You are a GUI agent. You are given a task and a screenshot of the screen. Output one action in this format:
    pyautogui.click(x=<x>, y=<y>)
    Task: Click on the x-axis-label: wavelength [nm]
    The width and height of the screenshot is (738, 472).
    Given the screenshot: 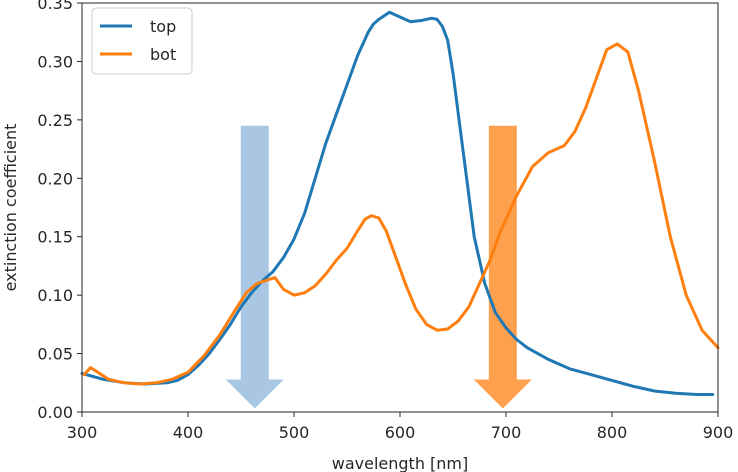 What is the action you would take?
    pyautogui.click(x=400, y=463)
    